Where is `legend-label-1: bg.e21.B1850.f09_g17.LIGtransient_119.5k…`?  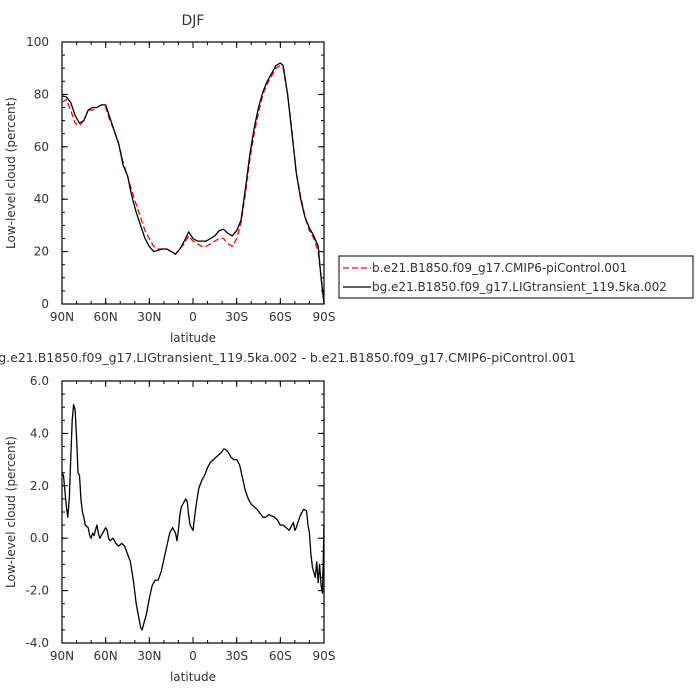
legend-label-1: bg.e21.B1850.f09_g17.LIGtransient_119.5k… is located at coordinates (519, 287).